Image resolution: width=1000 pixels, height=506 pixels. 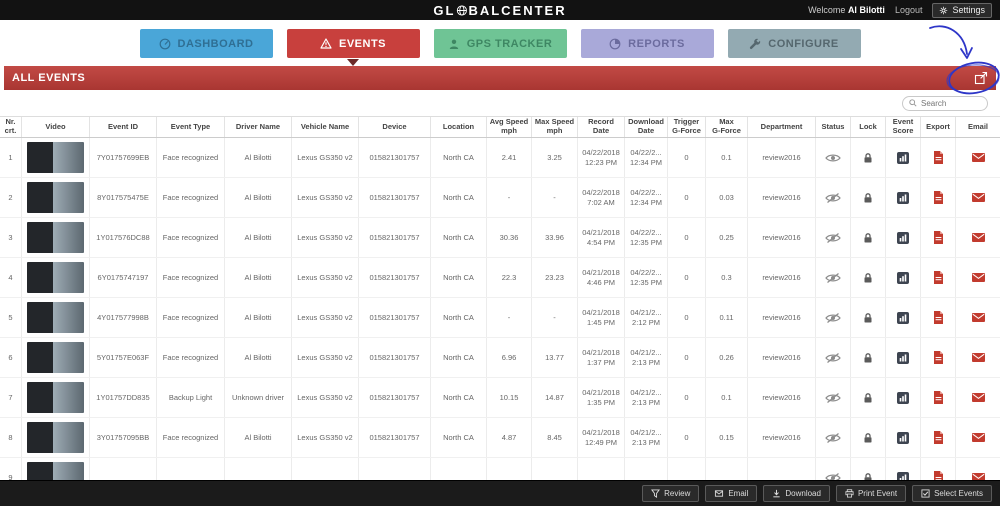 What do you see at coordinates (833, 158) in the screenshot?
I see `eye-icon` at bounding box center [833, 158].